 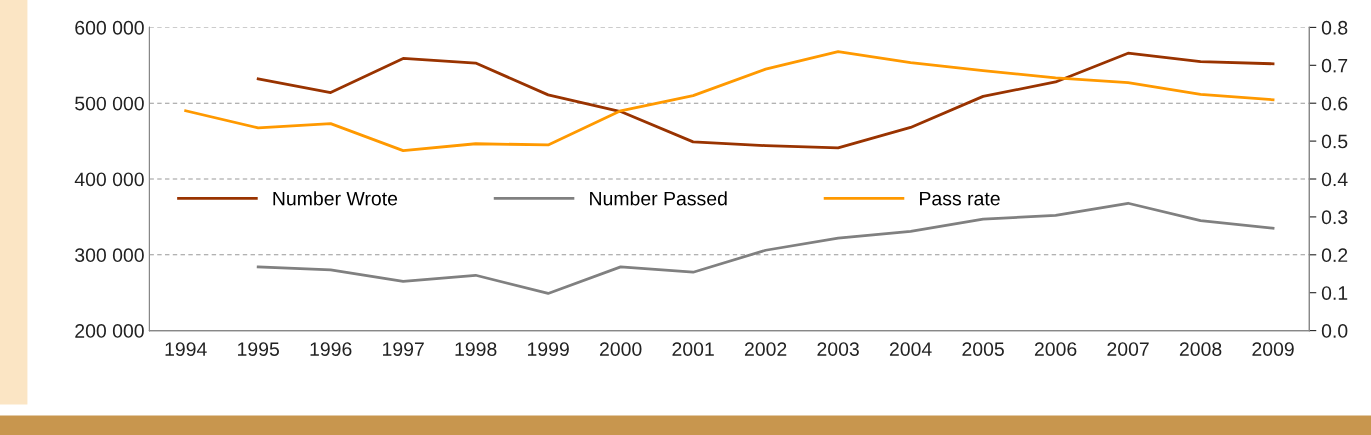 What do you see at coordinates (186, 349) in the screenshot?
I see `x-tick-label: 1994` at bounding box center [186, 349].